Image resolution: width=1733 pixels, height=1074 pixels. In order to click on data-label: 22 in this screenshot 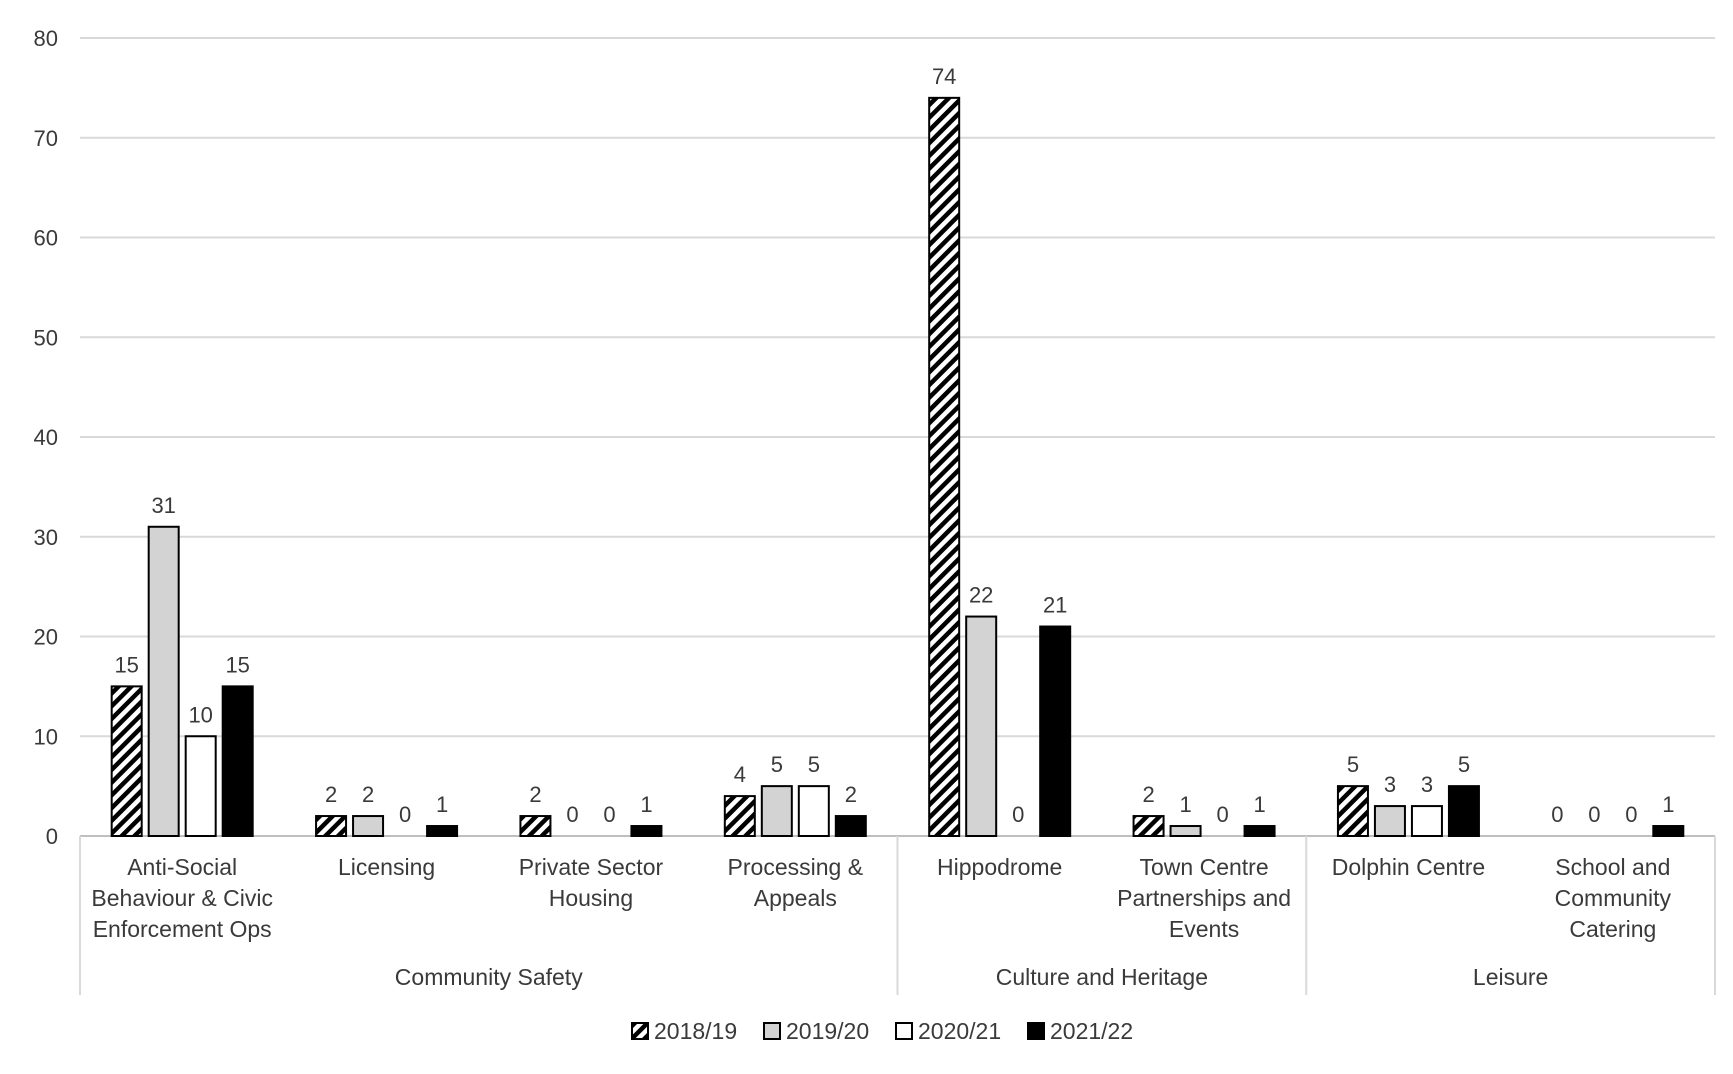, I will do `click(981, 595)`.